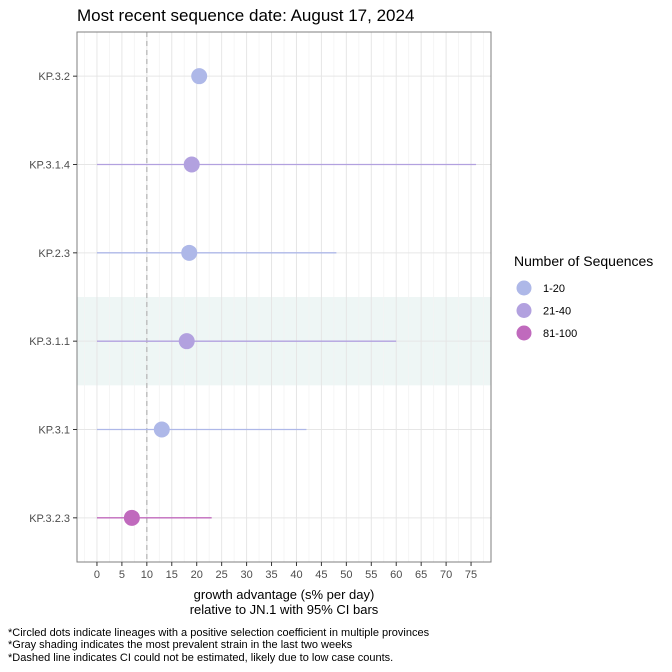 This screenshot has height=672, width=672. Describe the element at coordinates (371, 575) in the screenshot. I see `x-tick-label: 55` at that location.